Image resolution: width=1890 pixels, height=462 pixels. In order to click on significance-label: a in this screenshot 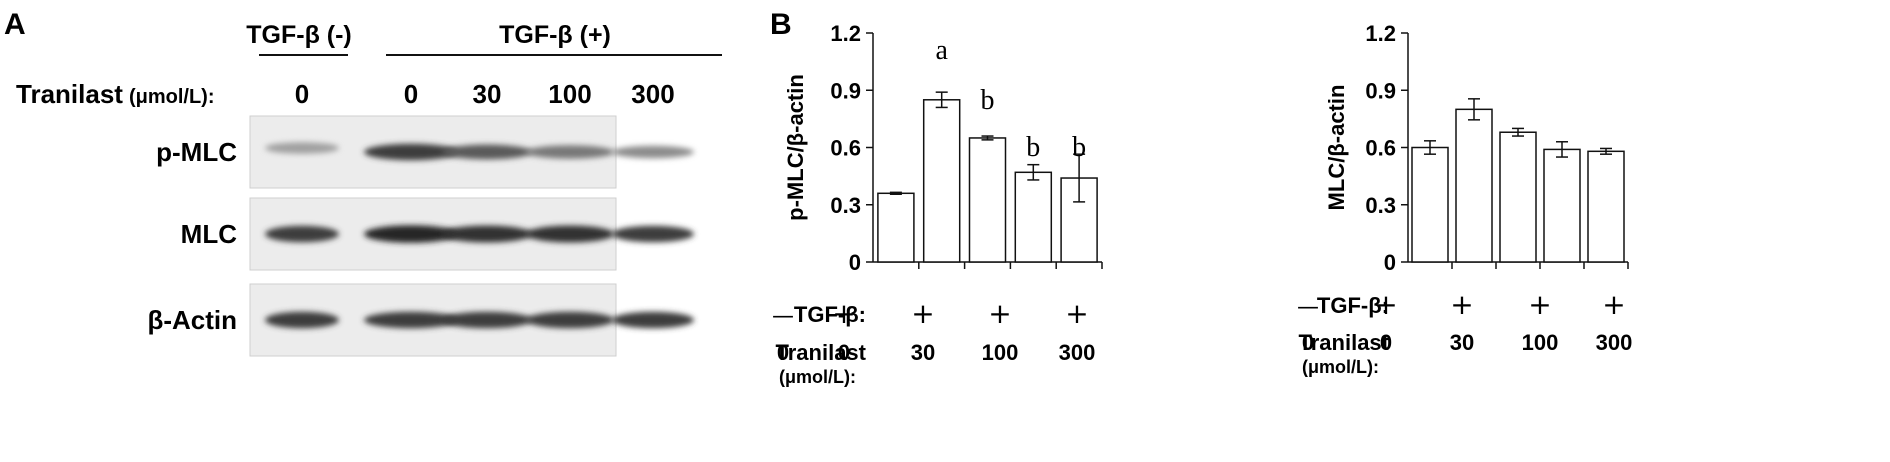, I will do `click(941, 50)`.